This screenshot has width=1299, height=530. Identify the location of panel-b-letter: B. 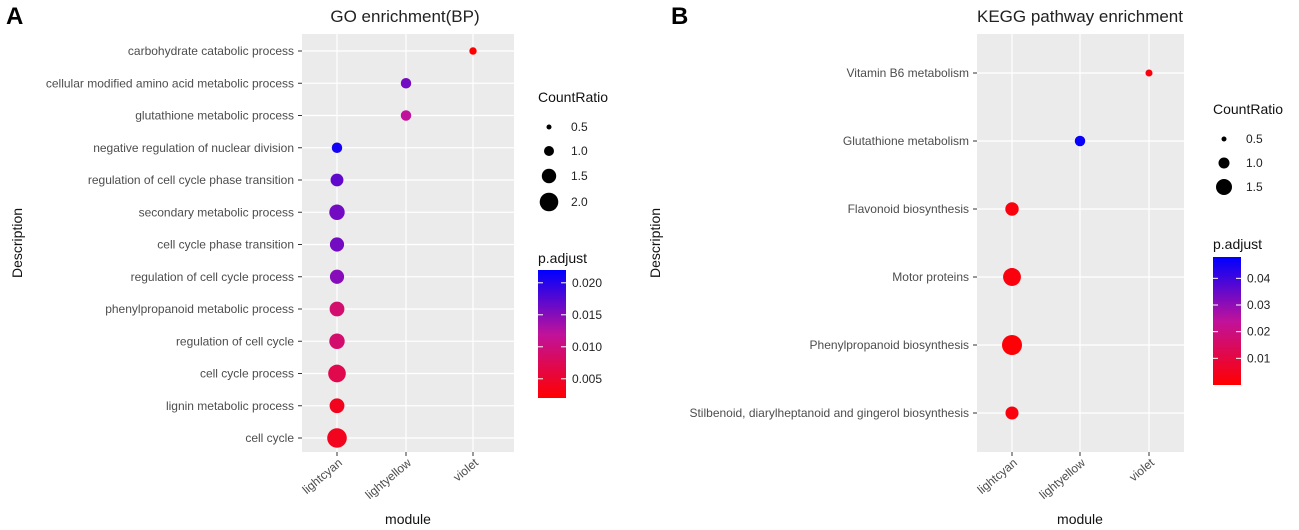
(679, 16).